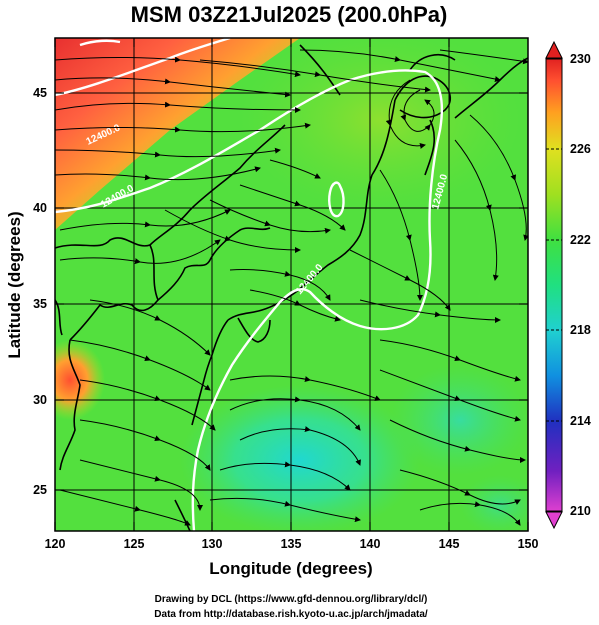 The width and height of the screenshot is (599, 625). What do you see at coordinates (370, 544) in the screenshot?
I see `x-tick-label: 140` at bounding box center [370, 544].